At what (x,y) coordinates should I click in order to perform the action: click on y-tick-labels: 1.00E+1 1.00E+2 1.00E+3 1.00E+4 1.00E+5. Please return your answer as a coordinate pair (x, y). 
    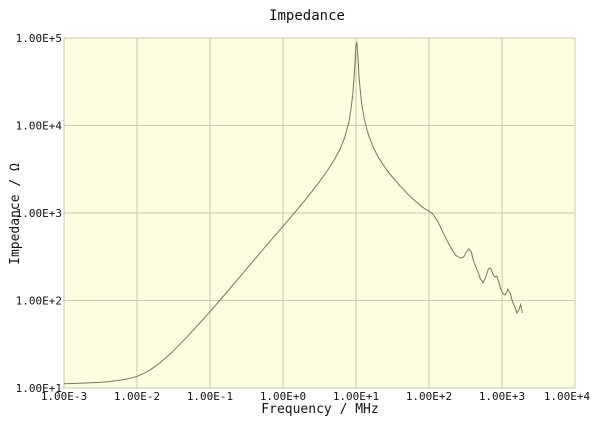
    Looking at the image, I should click on (39, 213).